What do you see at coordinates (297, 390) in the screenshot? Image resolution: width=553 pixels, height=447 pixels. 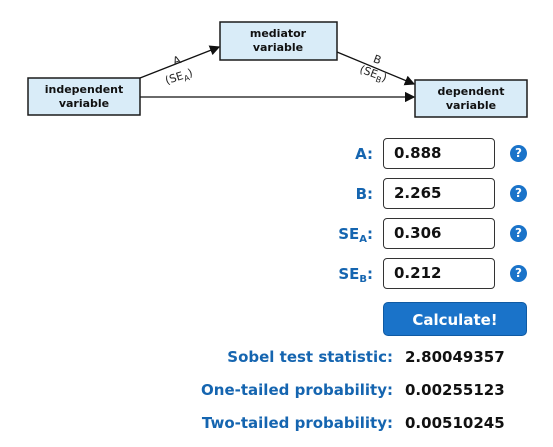 I see `result-label: One-tailed probability:` at bounding box center [297, 390].